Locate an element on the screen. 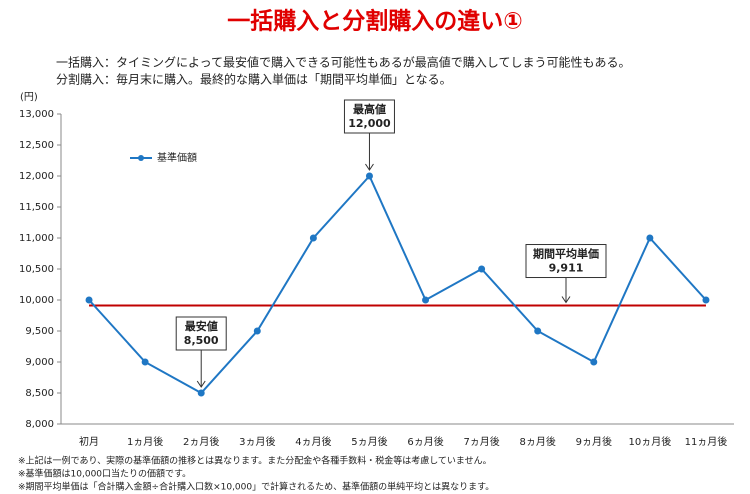  y-tick-label: 8,000 is located at coordinates (39, 424).